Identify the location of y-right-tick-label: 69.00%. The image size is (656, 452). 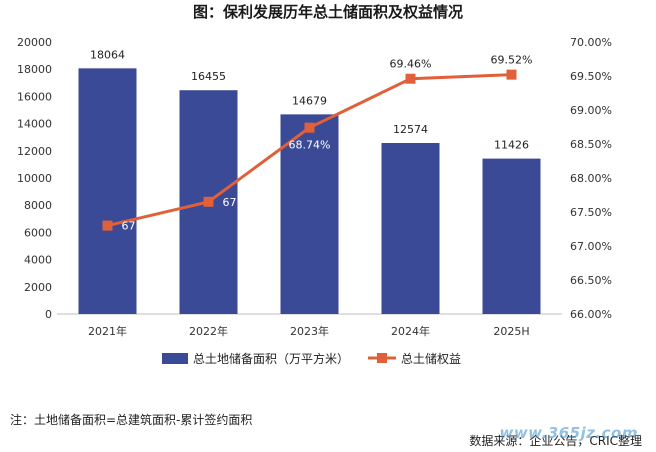
(591, 110).